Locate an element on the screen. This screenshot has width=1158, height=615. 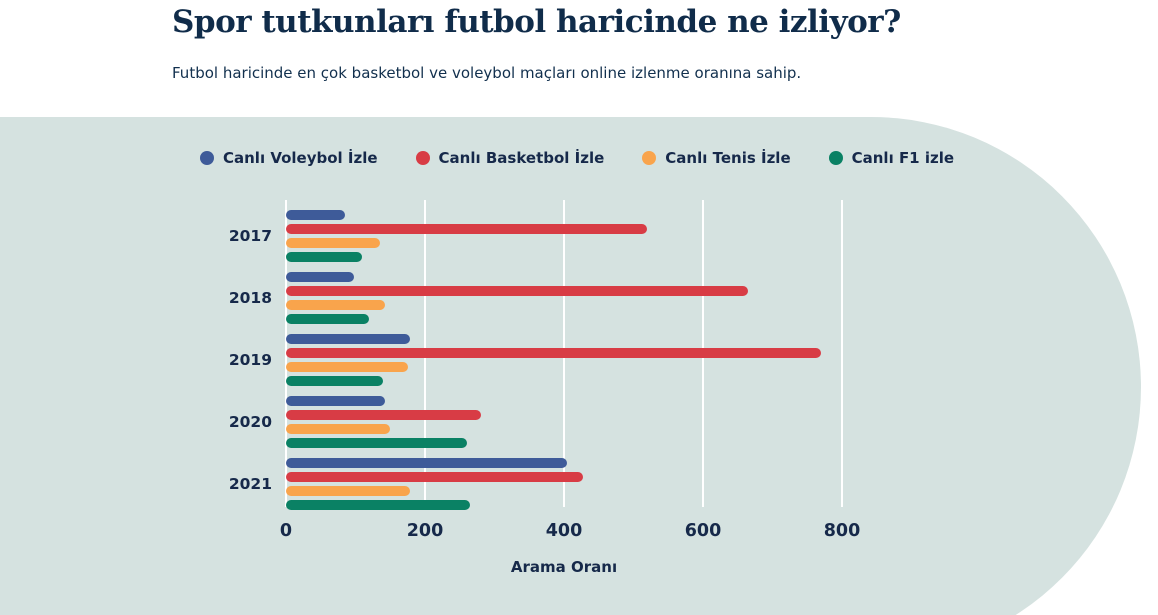
bar-2017-canlı-tenis-i̇zle is located at coordinates (333, 243).